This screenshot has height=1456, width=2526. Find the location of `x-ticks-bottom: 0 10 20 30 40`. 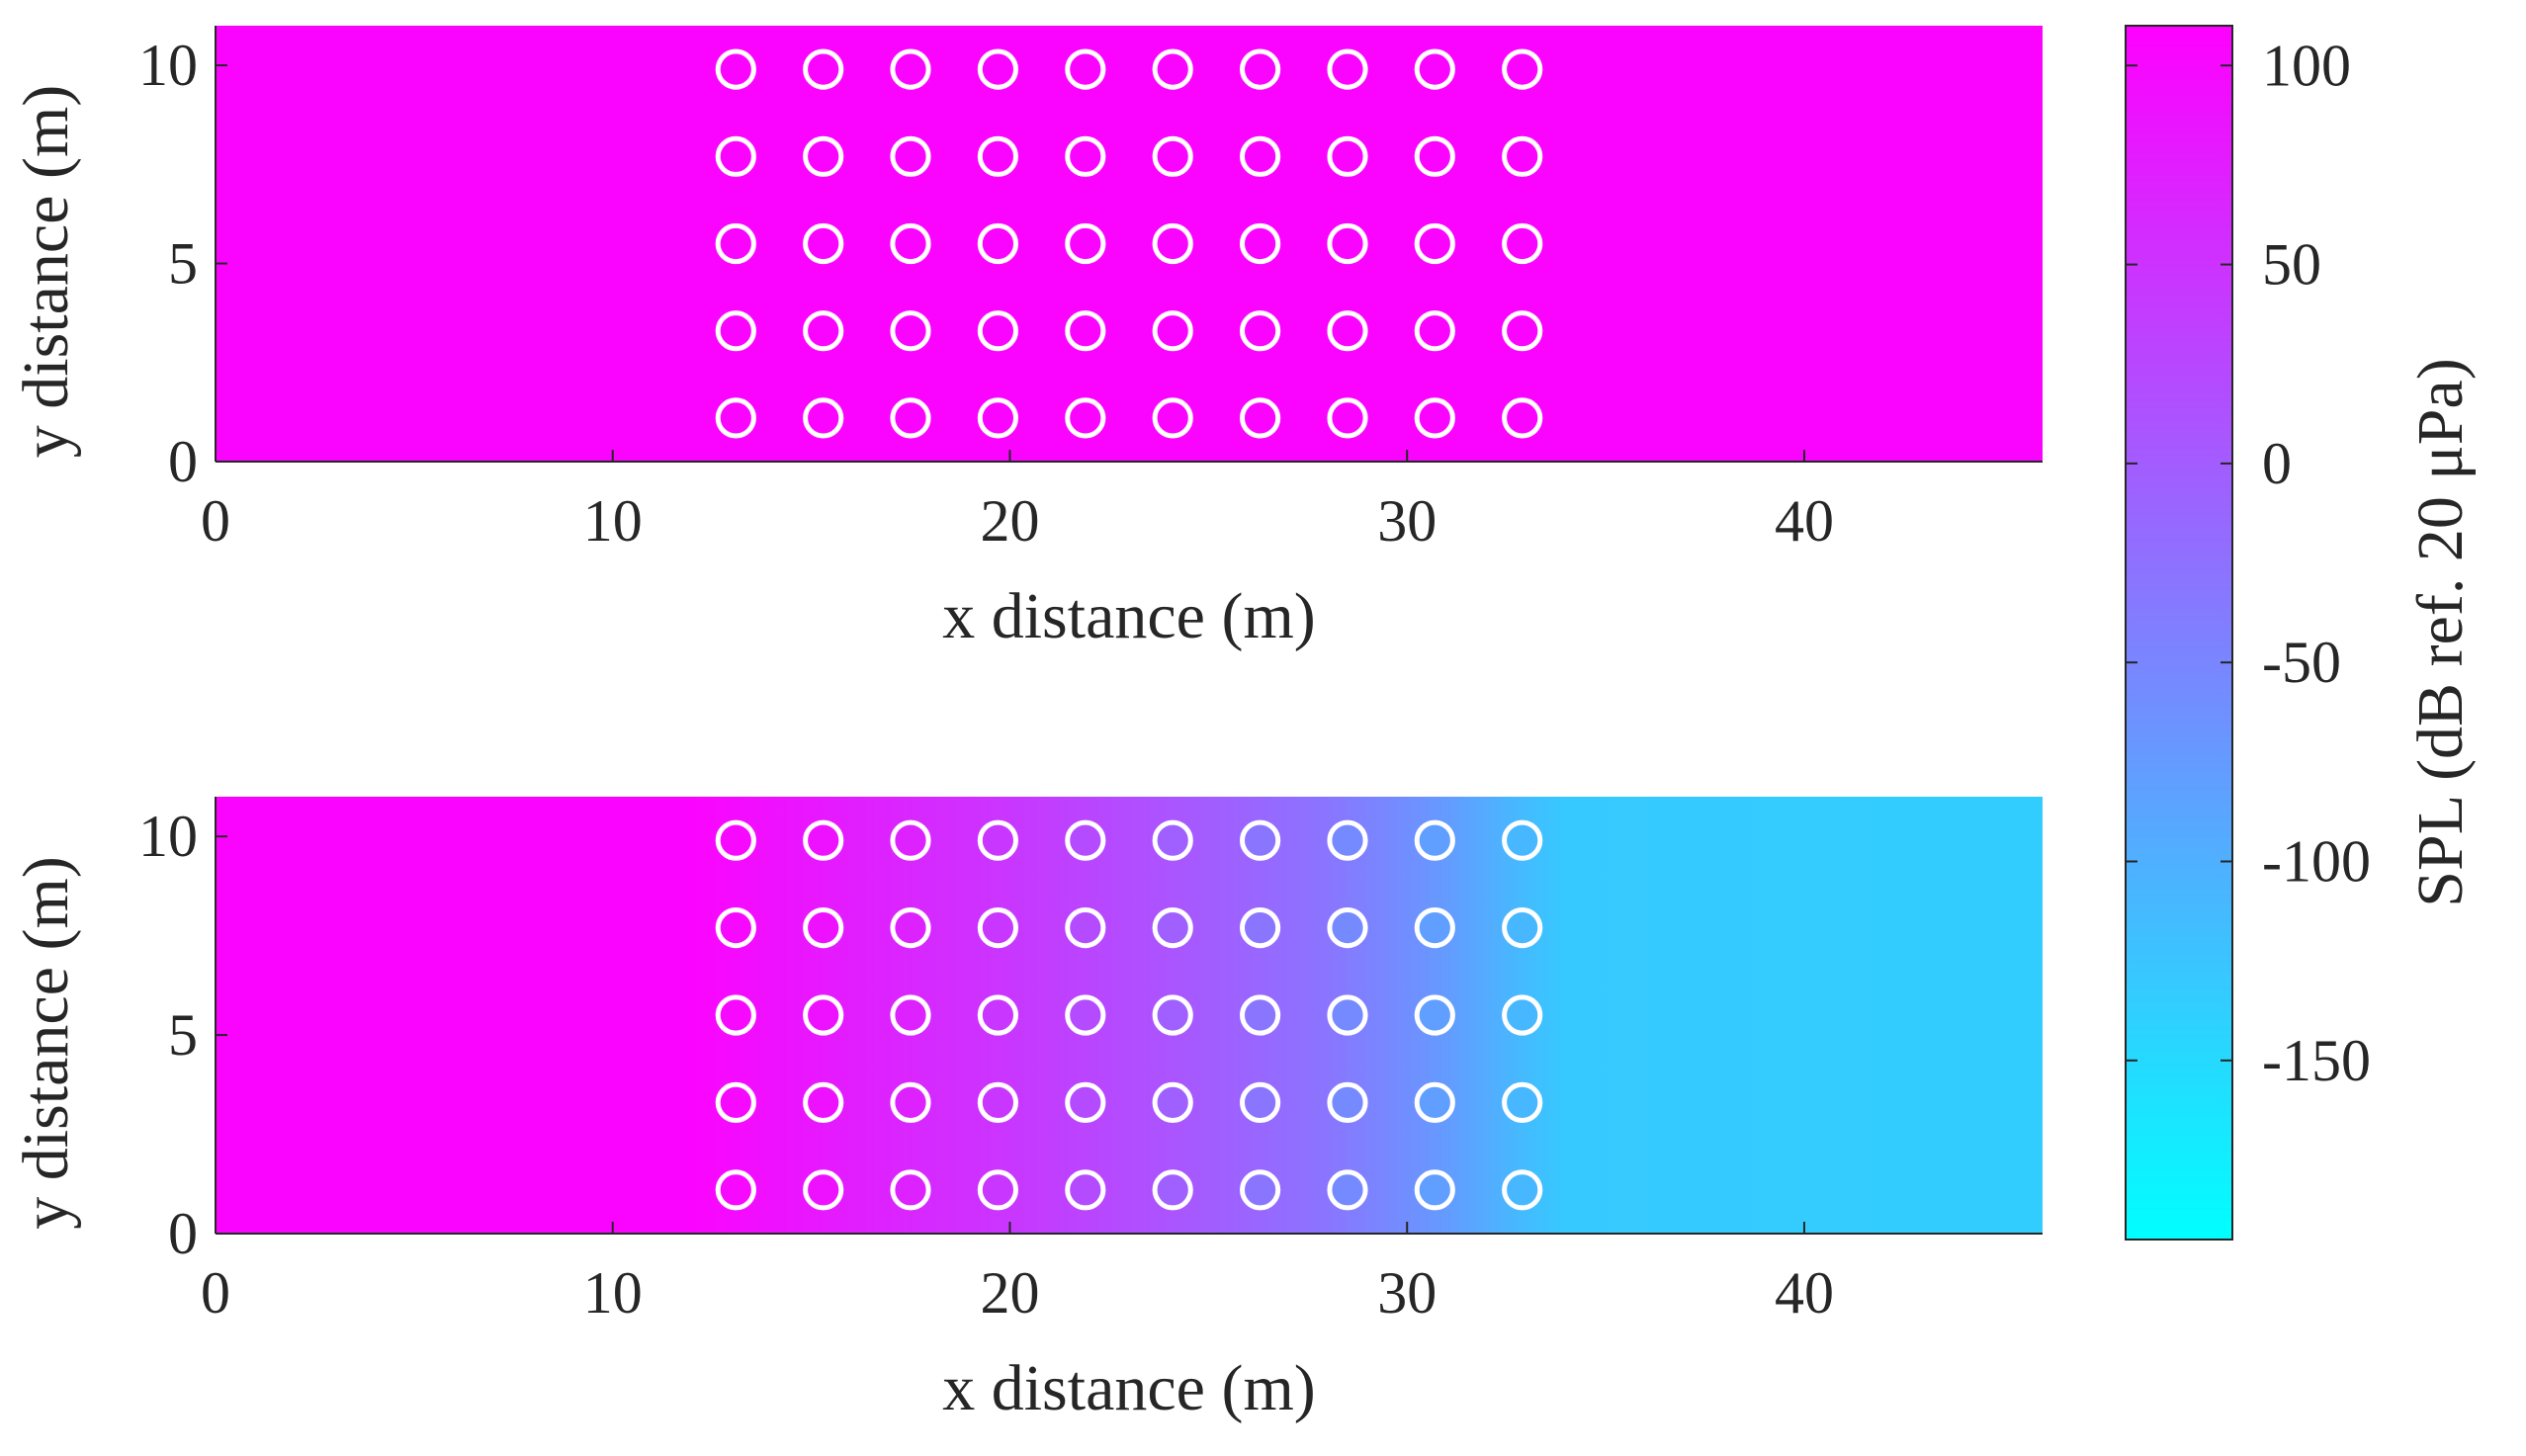

x-ticks-bottom: 0 10 20 30 40 is located at coordinates (1017, 1274).